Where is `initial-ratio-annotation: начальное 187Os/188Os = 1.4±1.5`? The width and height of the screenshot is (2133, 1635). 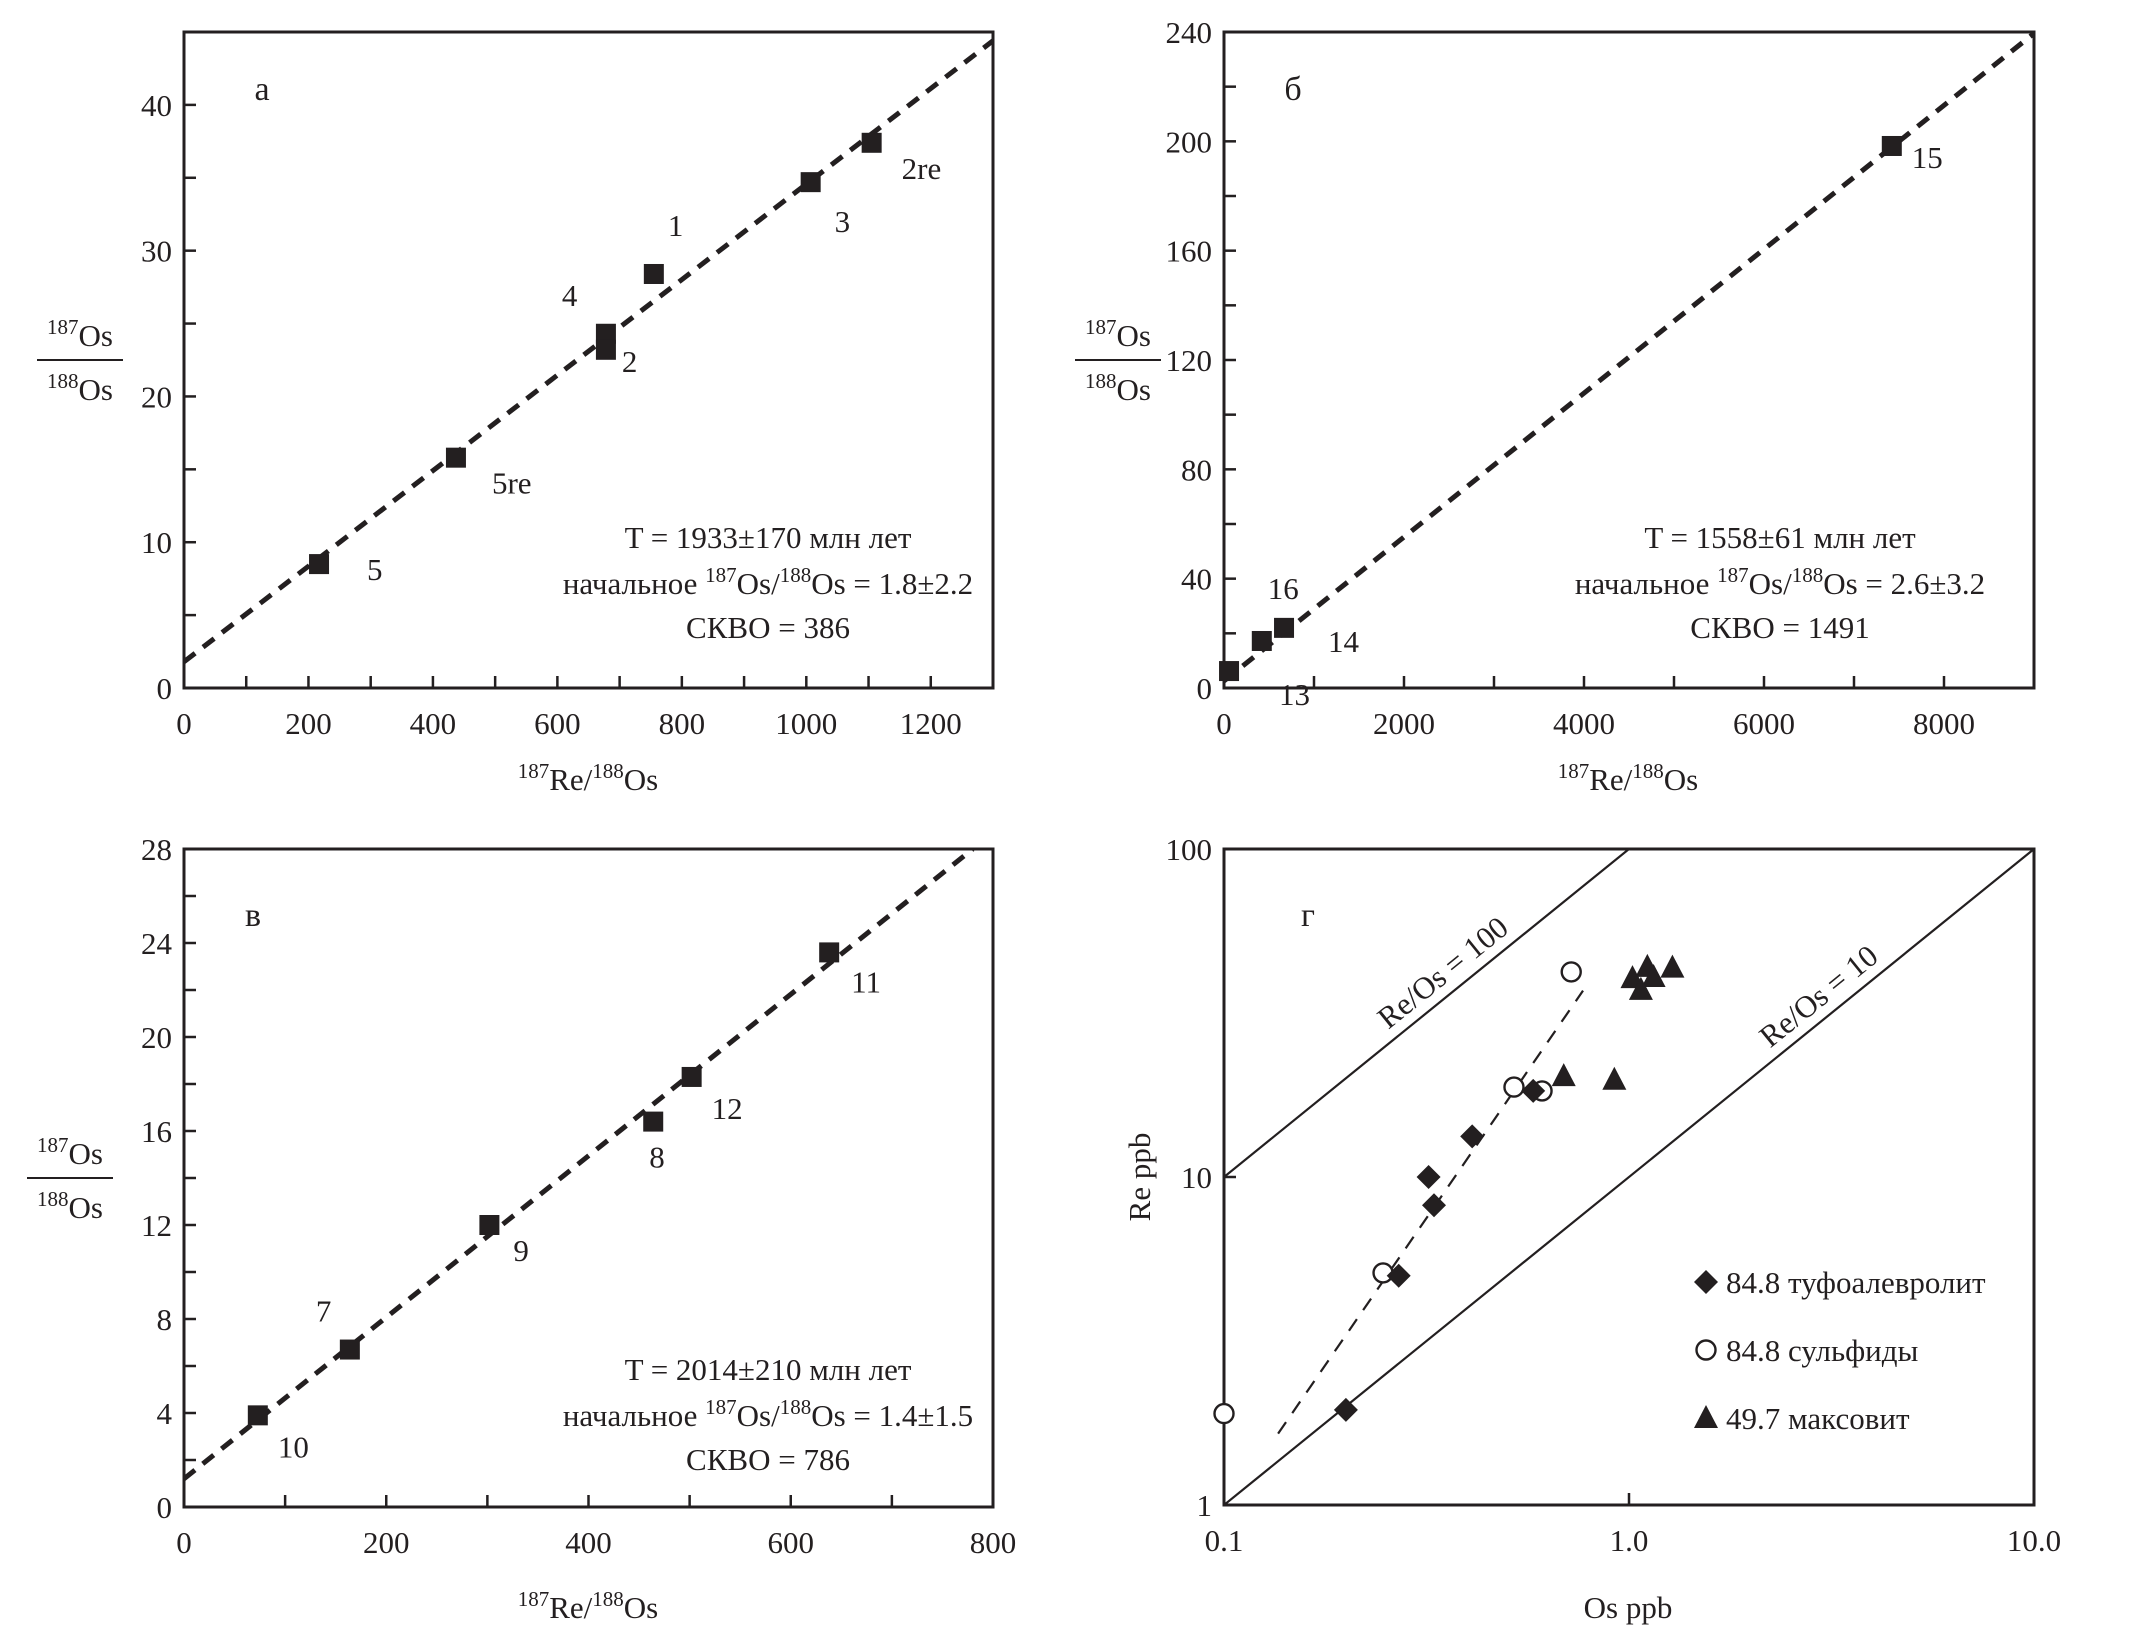 initial-ratio-annotation: начальное 187Os/188Os = 1.4±1.5 is located at coordinates (768, 1414).